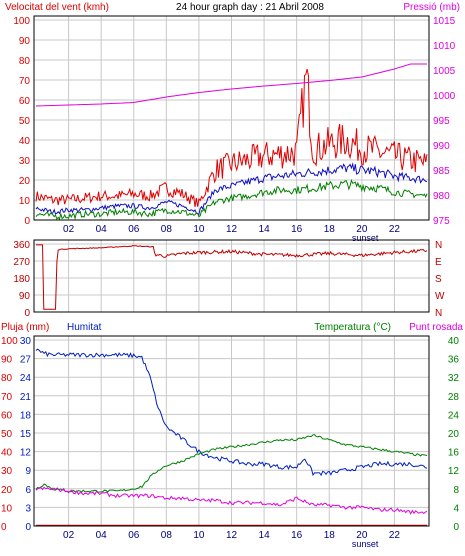  I want to click on direction-tick-label: 270, so click(21, 262).